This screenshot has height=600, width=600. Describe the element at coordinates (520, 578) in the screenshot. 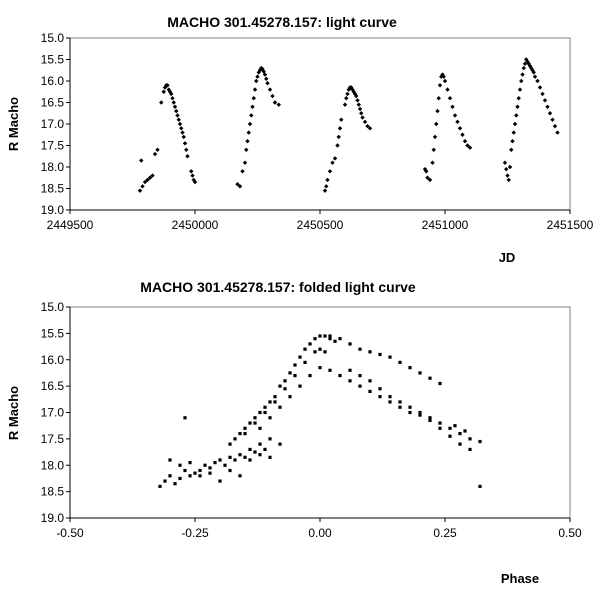

I see `x-axis-title: Phase` at that location.